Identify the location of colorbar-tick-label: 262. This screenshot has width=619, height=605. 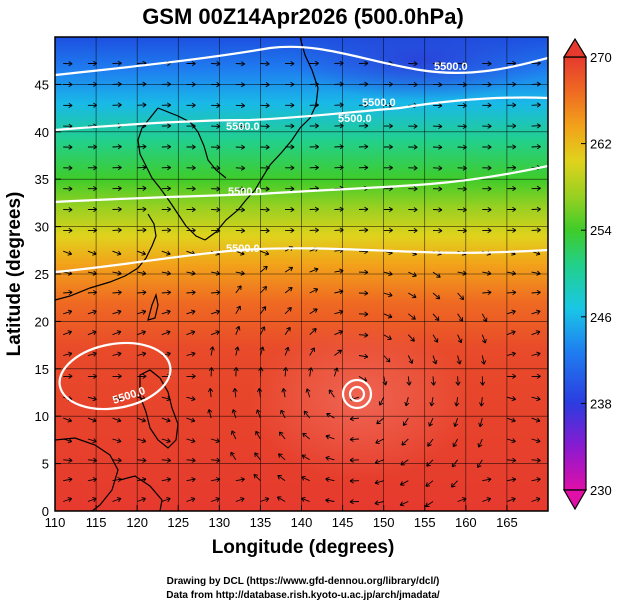
(601, 144).